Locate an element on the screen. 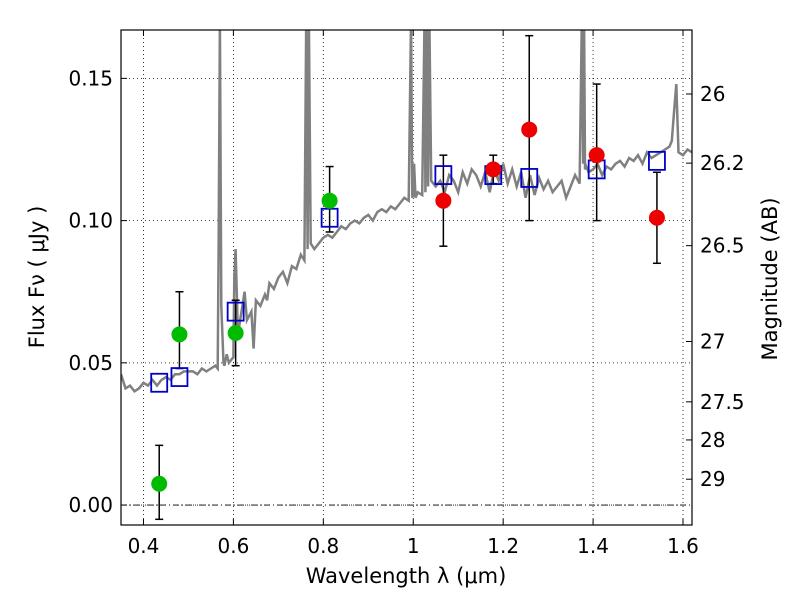 The image size is (800, 600). y-tick-label: 0.15 is located at coordinates (90, 78).